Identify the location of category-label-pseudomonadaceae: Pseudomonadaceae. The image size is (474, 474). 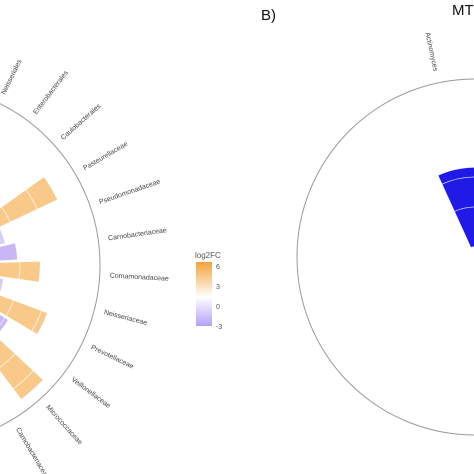
(129, 192).